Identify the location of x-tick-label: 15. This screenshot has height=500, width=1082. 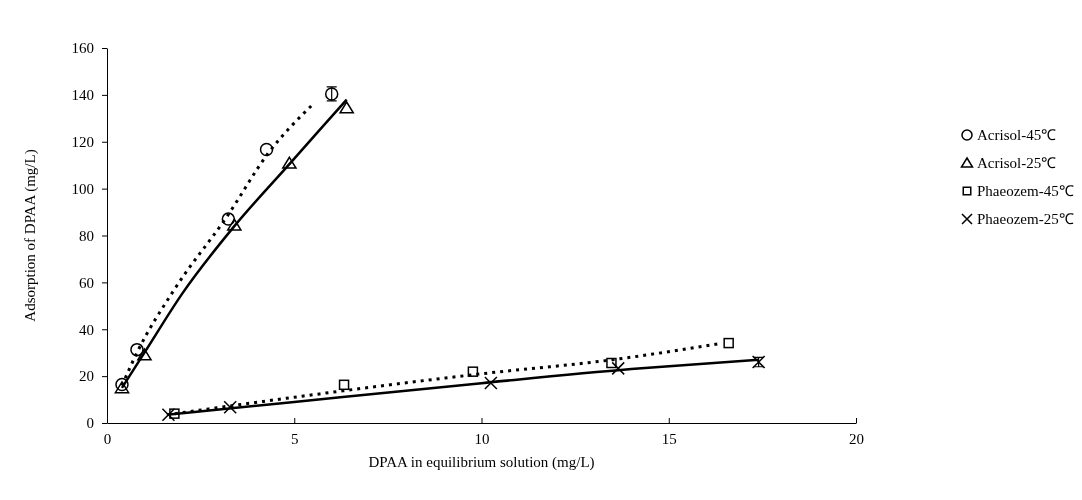
(669, 438).